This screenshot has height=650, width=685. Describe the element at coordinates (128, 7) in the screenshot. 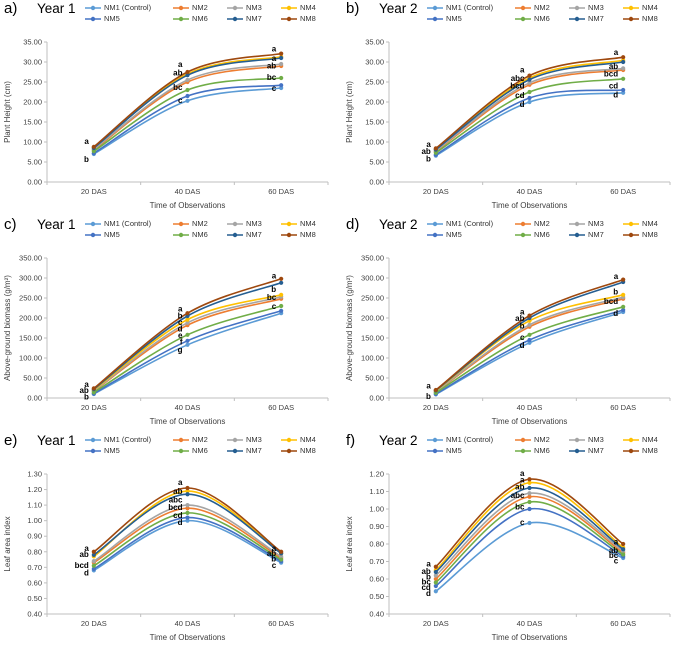

I see `legend-label: NM1 (Control)` at that location.